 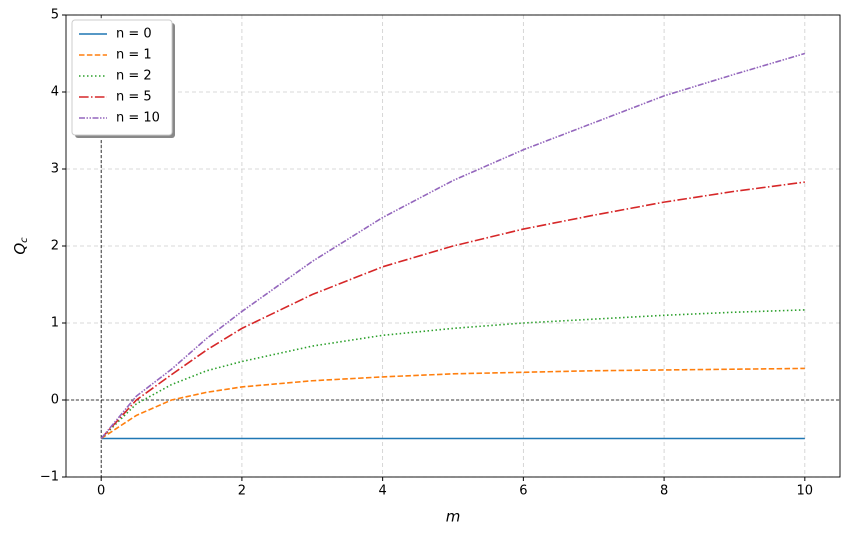 I want to click on y-tick-label: 0, so click(x=55, y=400).